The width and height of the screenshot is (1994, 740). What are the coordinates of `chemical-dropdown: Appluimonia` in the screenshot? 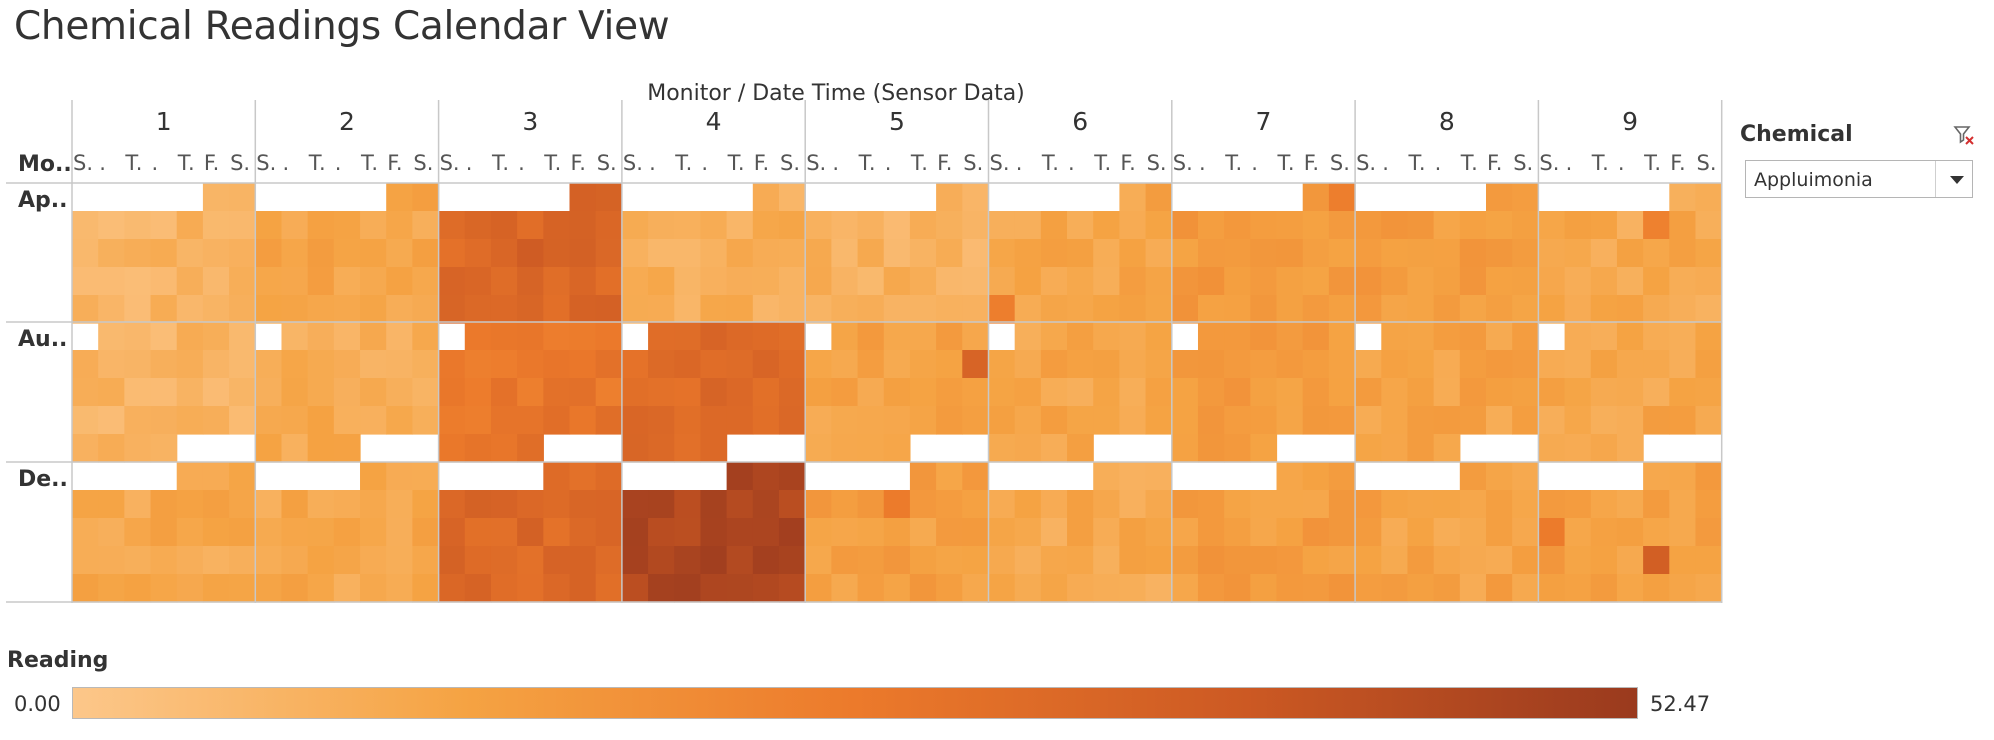 It's located at (1859, 179).